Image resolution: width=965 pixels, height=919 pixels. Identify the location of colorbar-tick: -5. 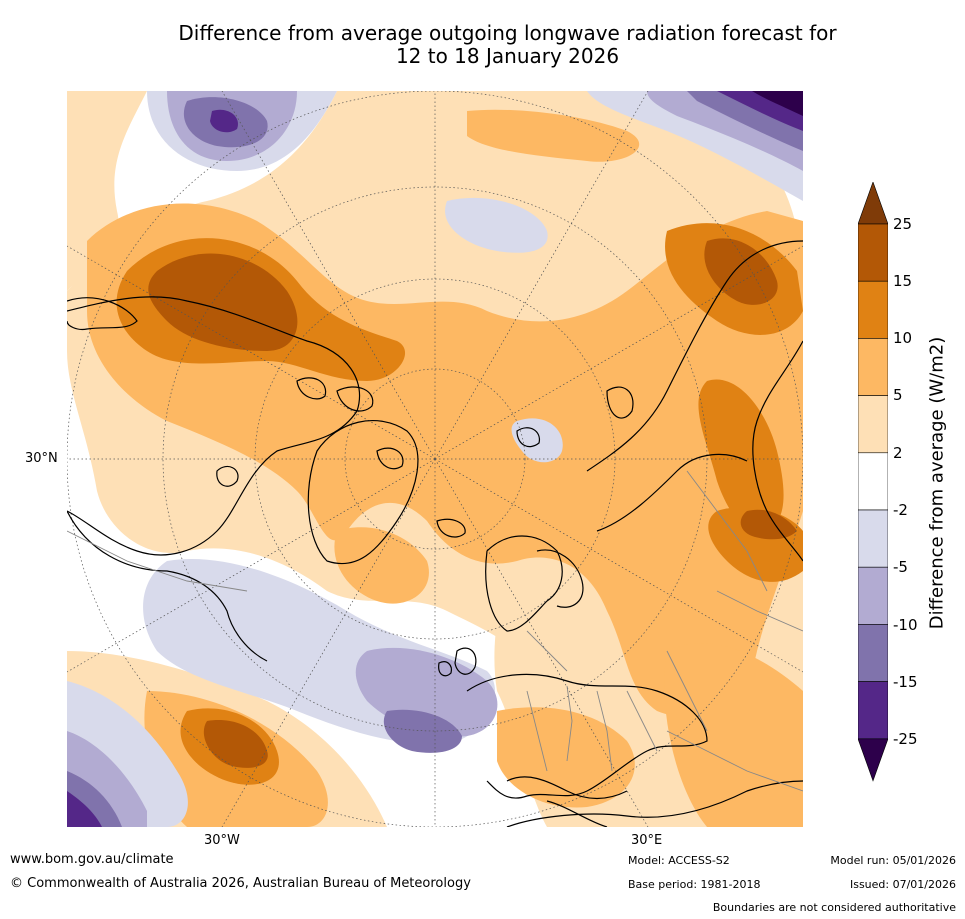
(900, 567).